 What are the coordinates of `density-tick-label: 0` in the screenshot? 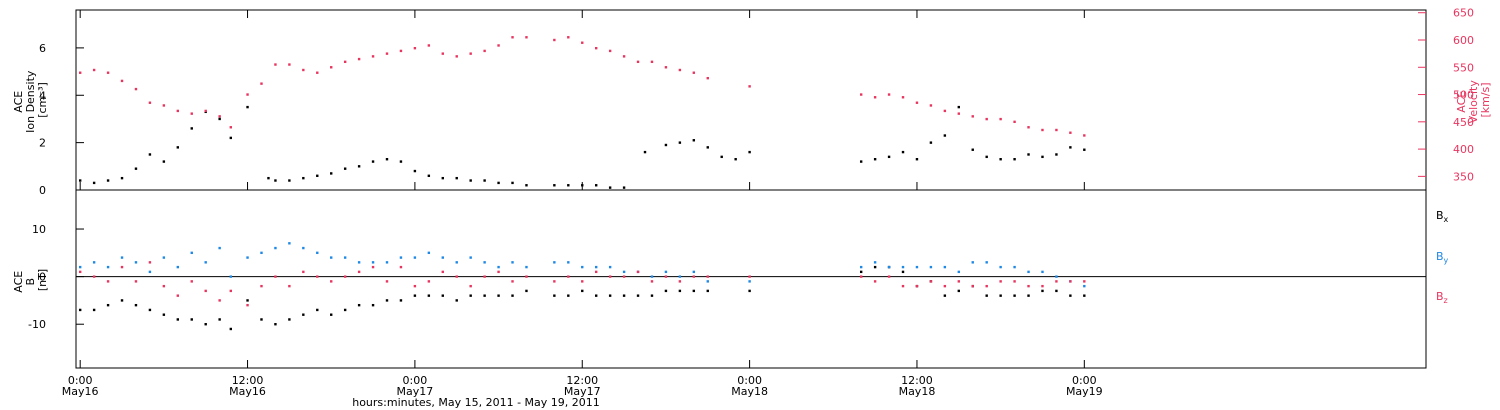 It's located at (42, 190).